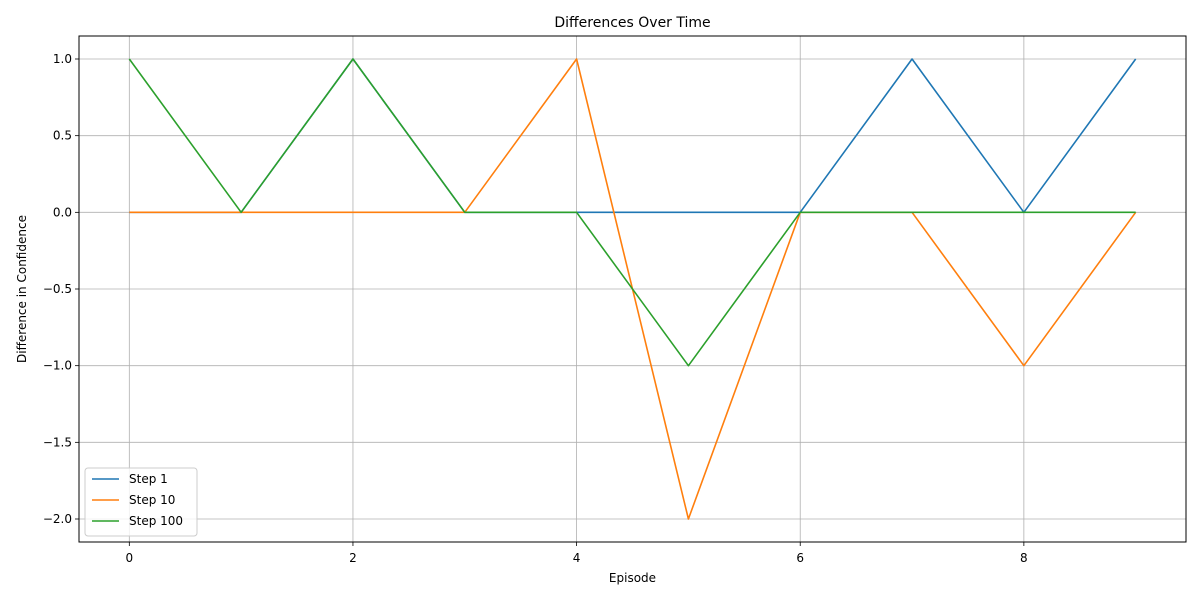  I want to click on x-tick-label: 0, so click(129, 558).